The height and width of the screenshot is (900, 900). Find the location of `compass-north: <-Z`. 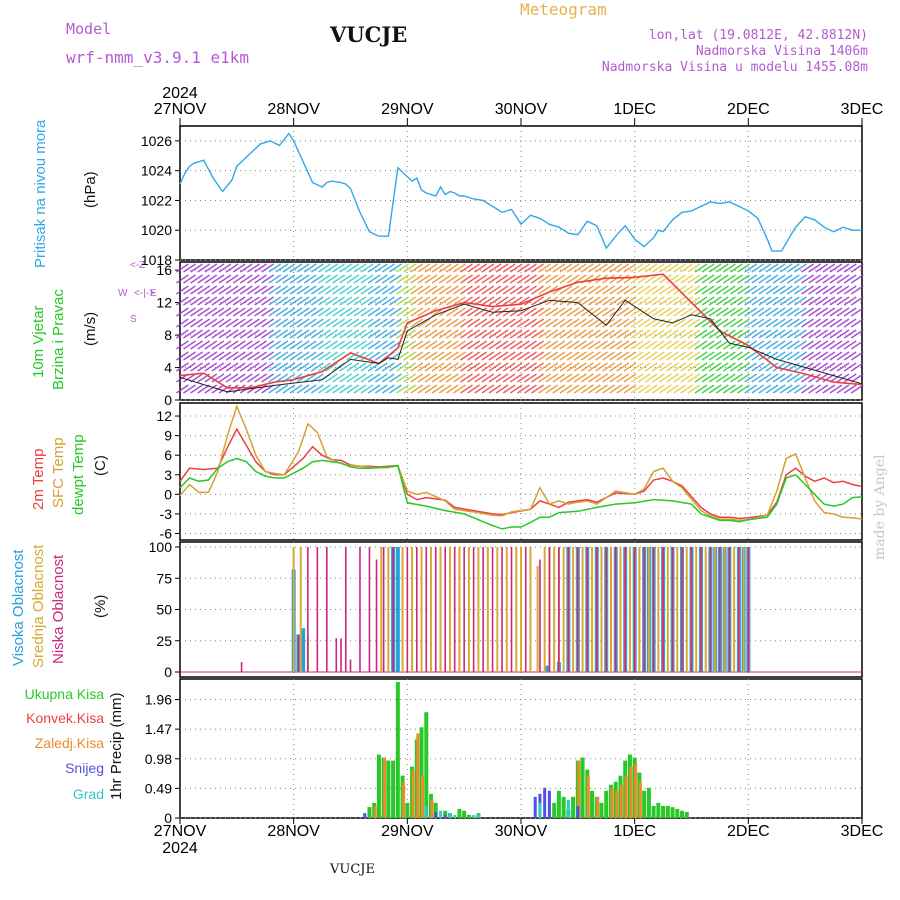

compass-north: <-Z is located at coordinates (138, 265).